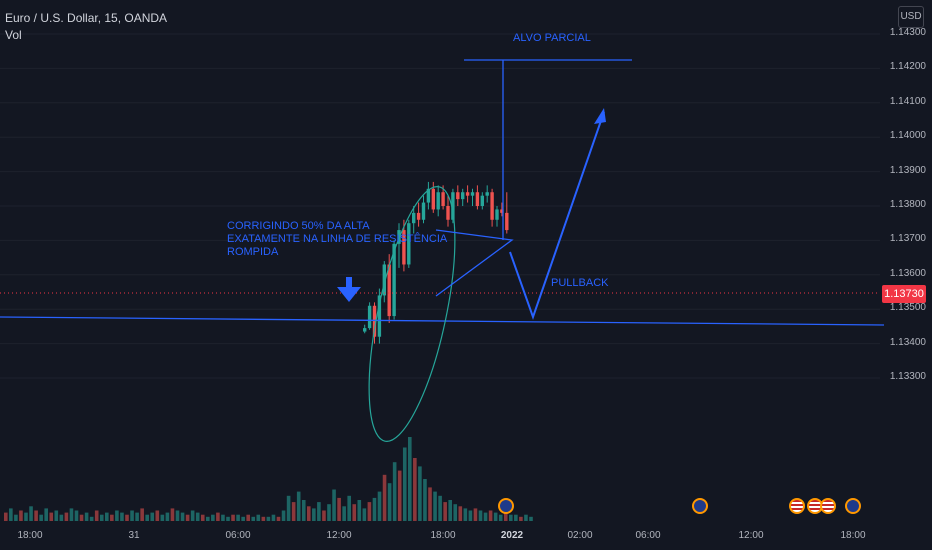 Image resolution: width=932 pixels, height=550 pixels. Describe the element at coordinates (552, 38) in the screenshot. I see `target-label: ALVO PARCIAL` at that location.